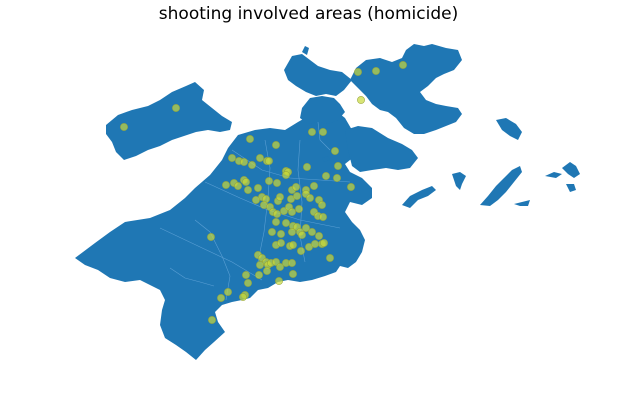 Image resolution: width=617 pixels, height=402 pixels. I want to click on charlestown-tip, so click(305, 50).